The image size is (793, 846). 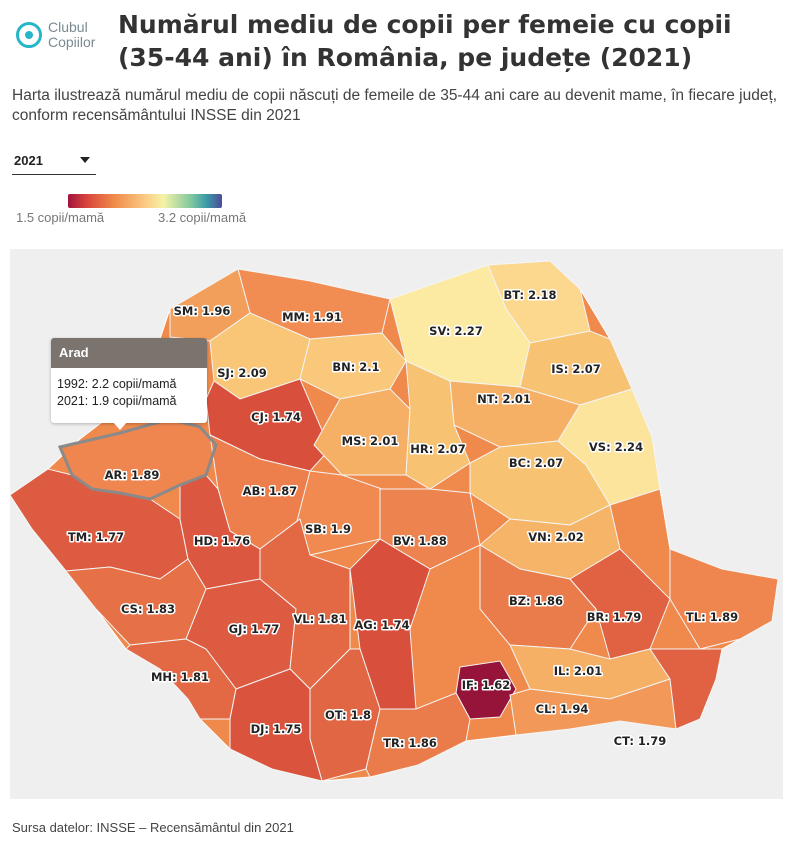 What do you see at coordinates (328, 529) in the screenshot?
I see `county-label-sb: SB: 1.9` at bounding box center [328, 529].